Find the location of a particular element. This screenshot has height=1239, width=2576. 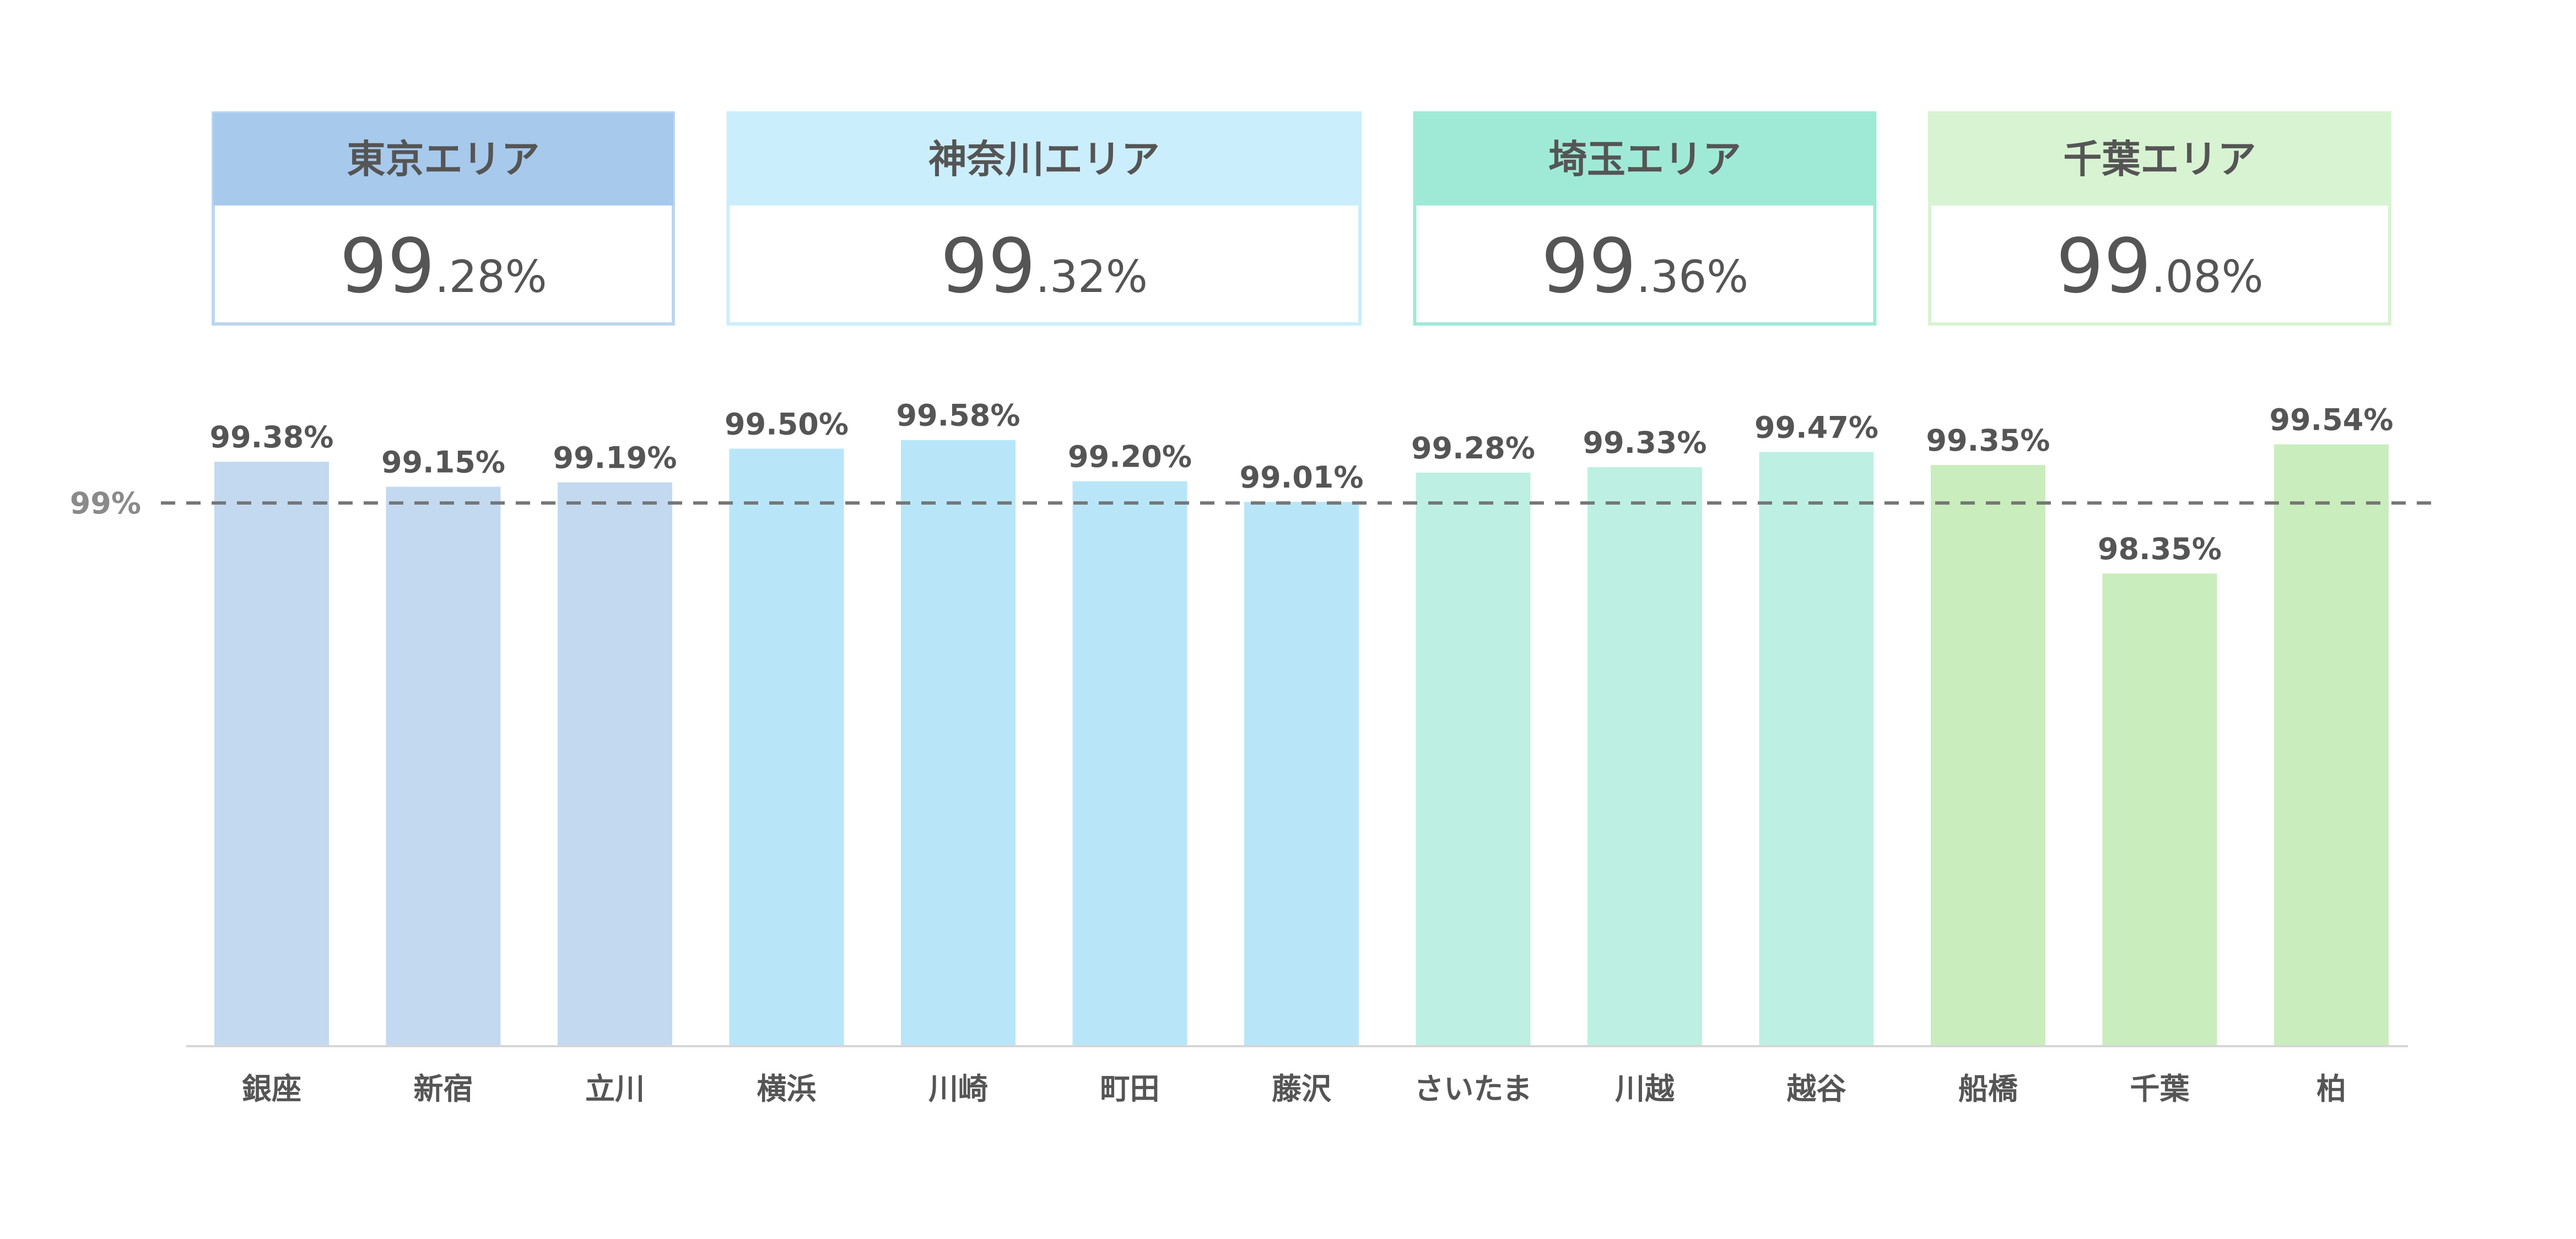

category-label: 千葉 is located at coordinates (2160, 1089).